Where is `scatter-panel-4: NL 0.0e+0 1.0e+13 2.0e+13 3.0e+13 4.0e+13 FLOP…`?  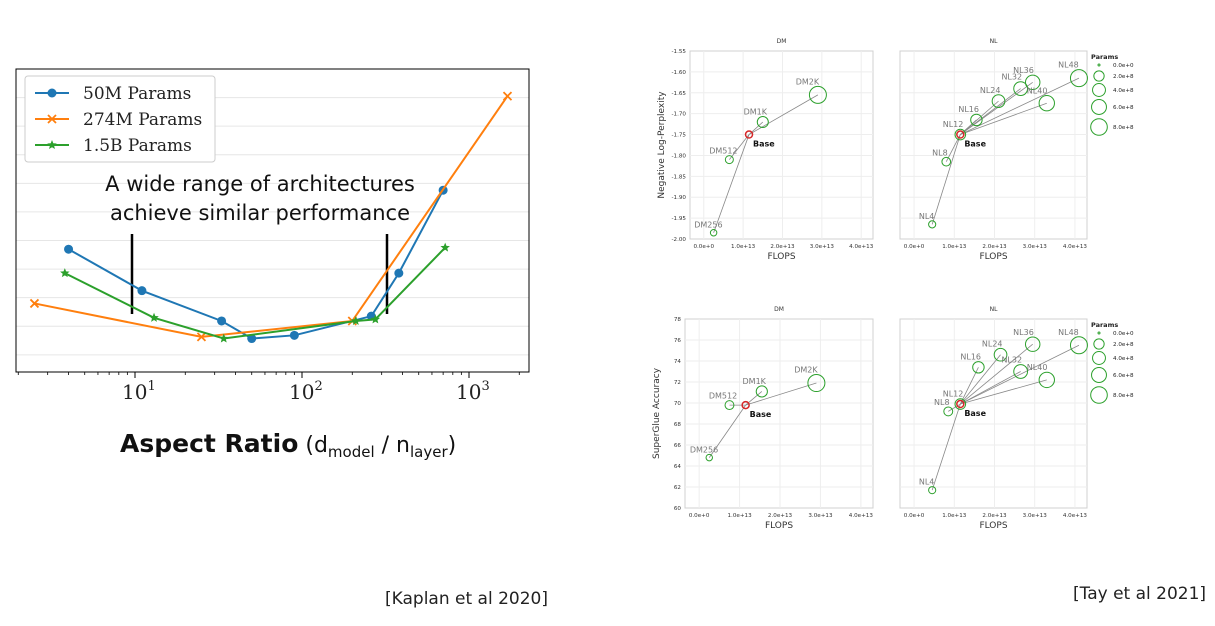 scatter-panel-4: NL 0.0e+0 1.0e+13 2.0e+13 3.0e+13 4.0e+13 FLOP… is located at coordinates (1016, 418).